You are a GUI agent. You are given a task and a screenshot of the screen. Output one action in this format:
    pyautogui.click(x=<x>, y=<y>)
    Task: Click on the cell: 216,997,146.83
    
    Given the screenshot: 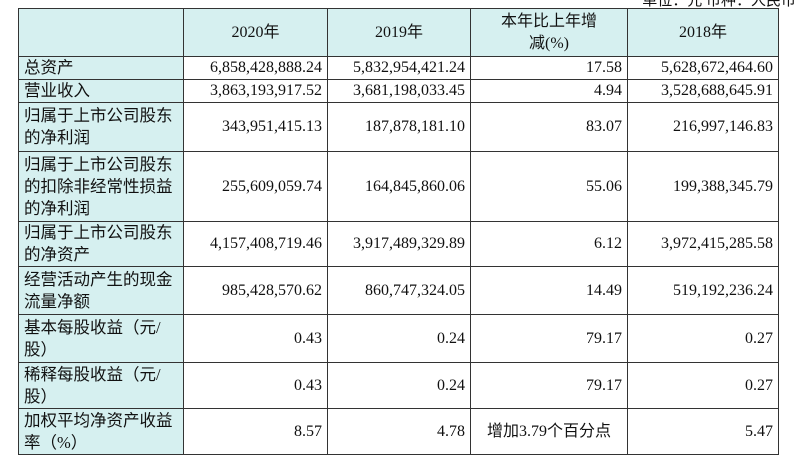 What is the action you would take?
    pyautogui.click(x=703, y=127)
    